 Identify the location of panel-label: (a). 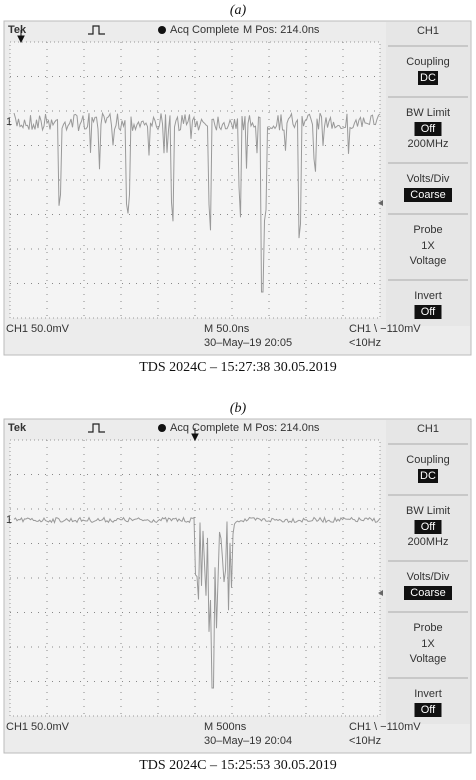
(238, 10).